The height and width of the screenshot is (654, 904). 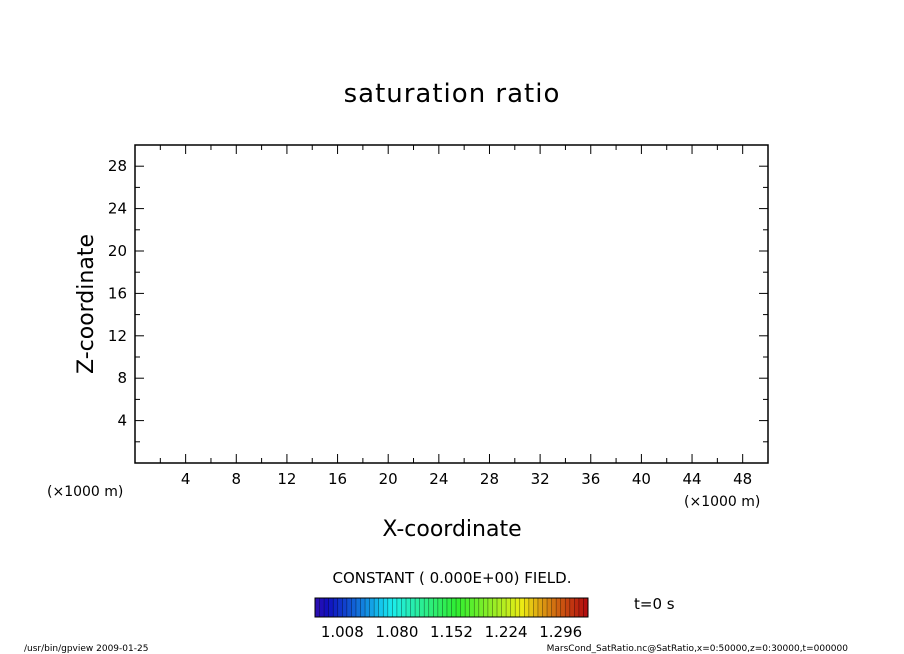 I want to click on x-tick-label: 20, so click(x=388, y=479).